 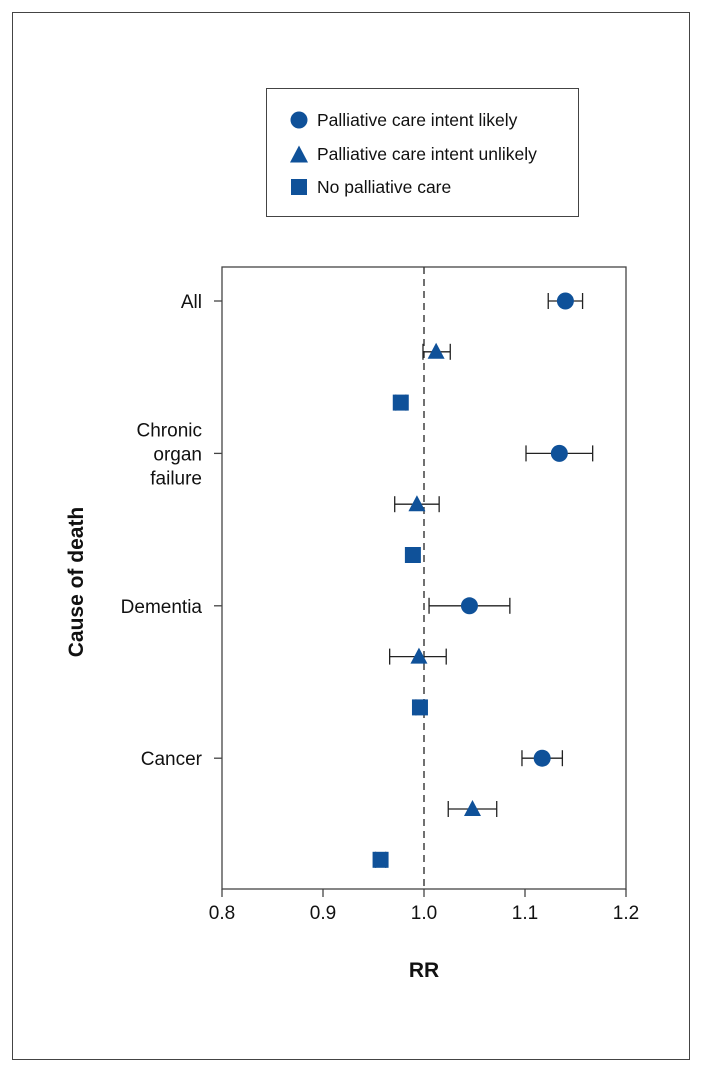 I want to click on legend-label-no-pc: No palliative care, so click(x=384, y=186).